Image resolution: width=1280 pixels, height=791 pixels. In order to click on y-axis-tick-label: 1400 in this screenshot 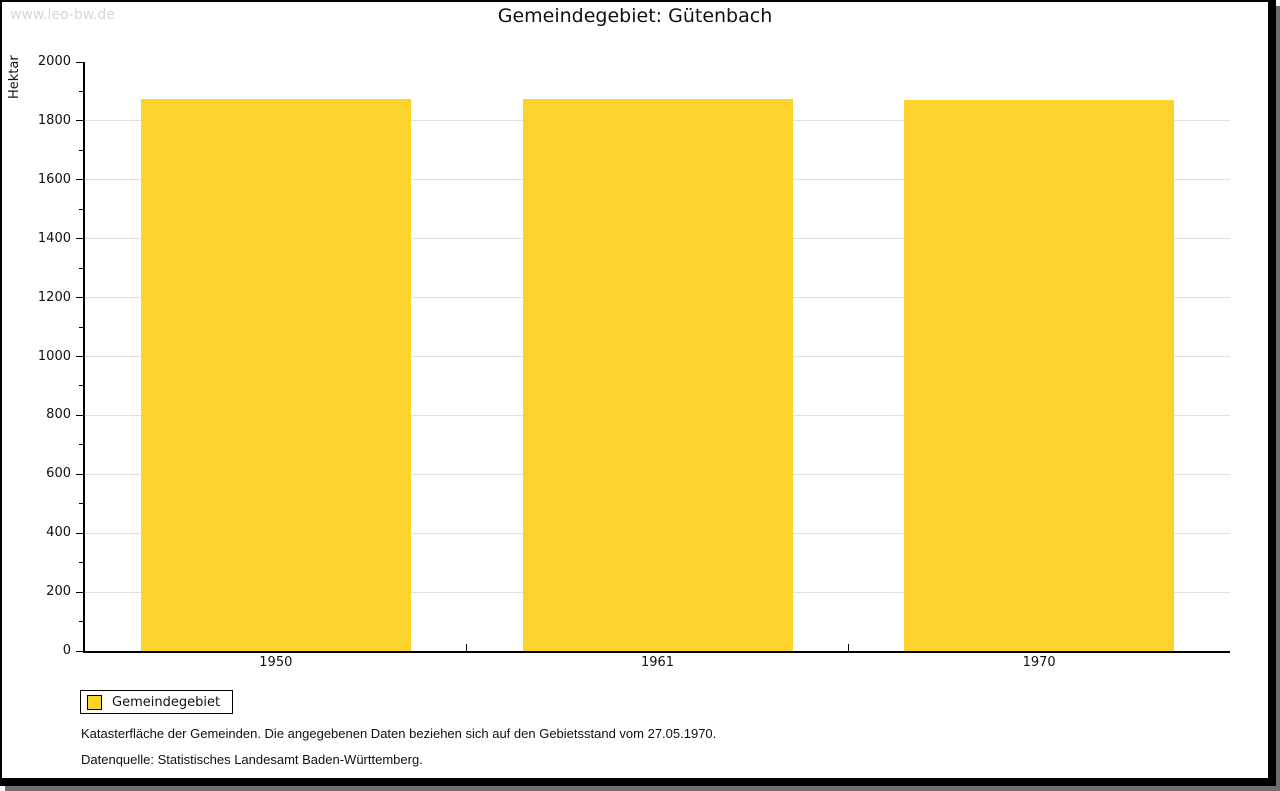, I will do `click(54, 238)`.